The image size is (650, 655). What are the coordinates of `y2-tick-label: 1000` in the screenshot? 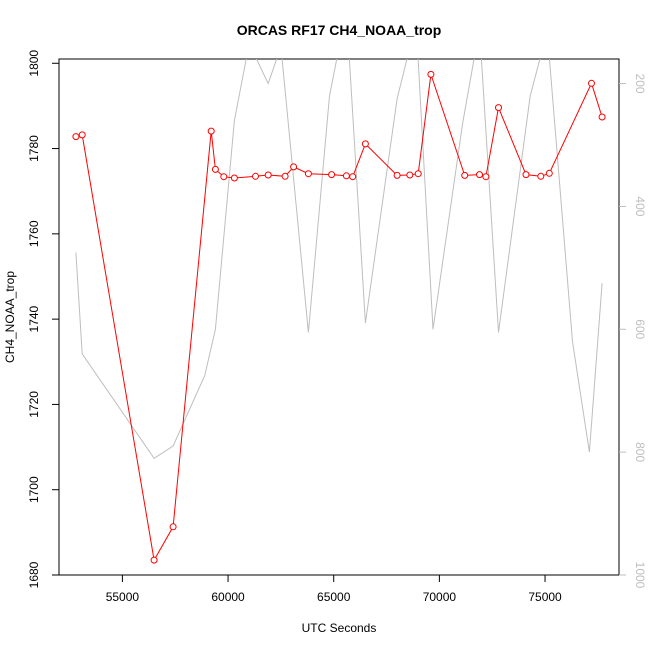 It's located at (640, 575).